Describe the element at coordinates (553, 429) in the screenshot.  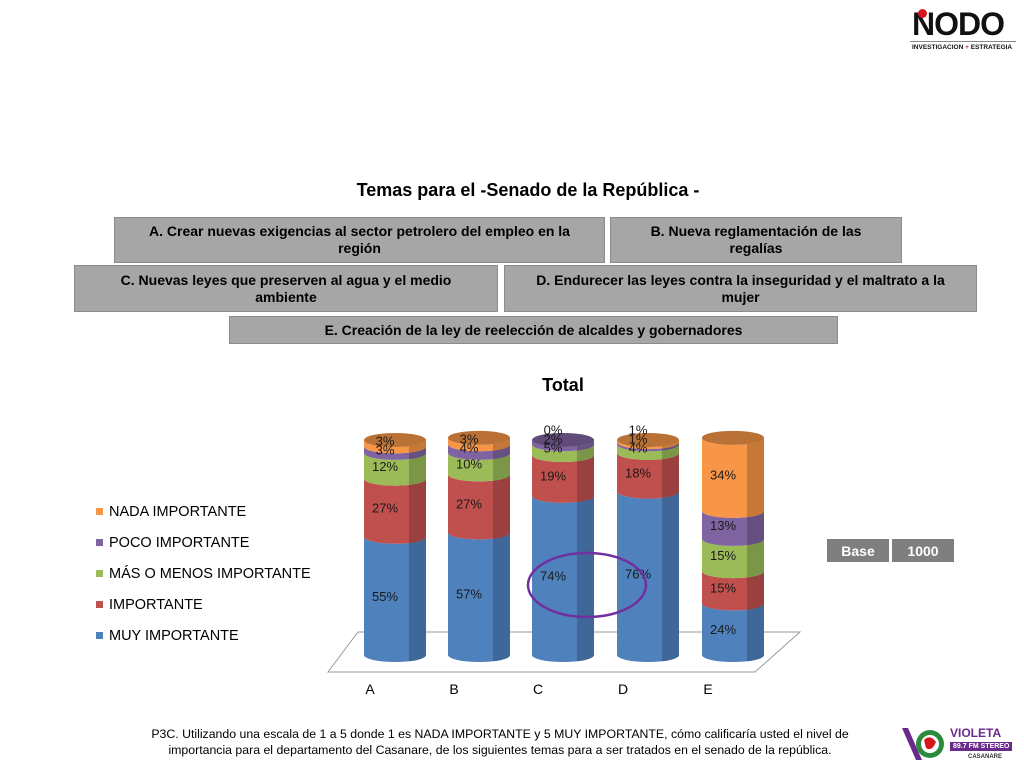
I see `data-label-c-4: 0%` at that location.